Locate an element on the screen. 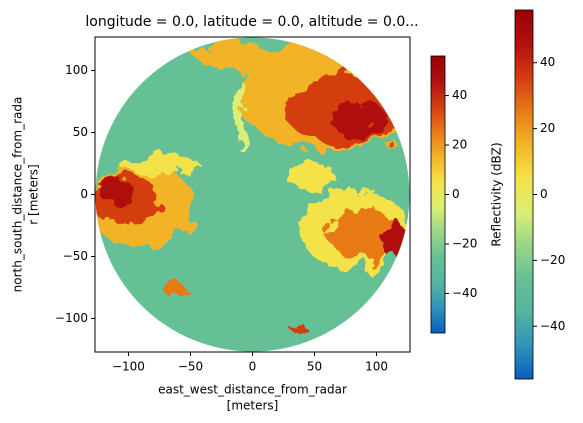 The height and width of the screenshot is (423, 583). y-tick-label: −100 is located at coordinates (71, 318).